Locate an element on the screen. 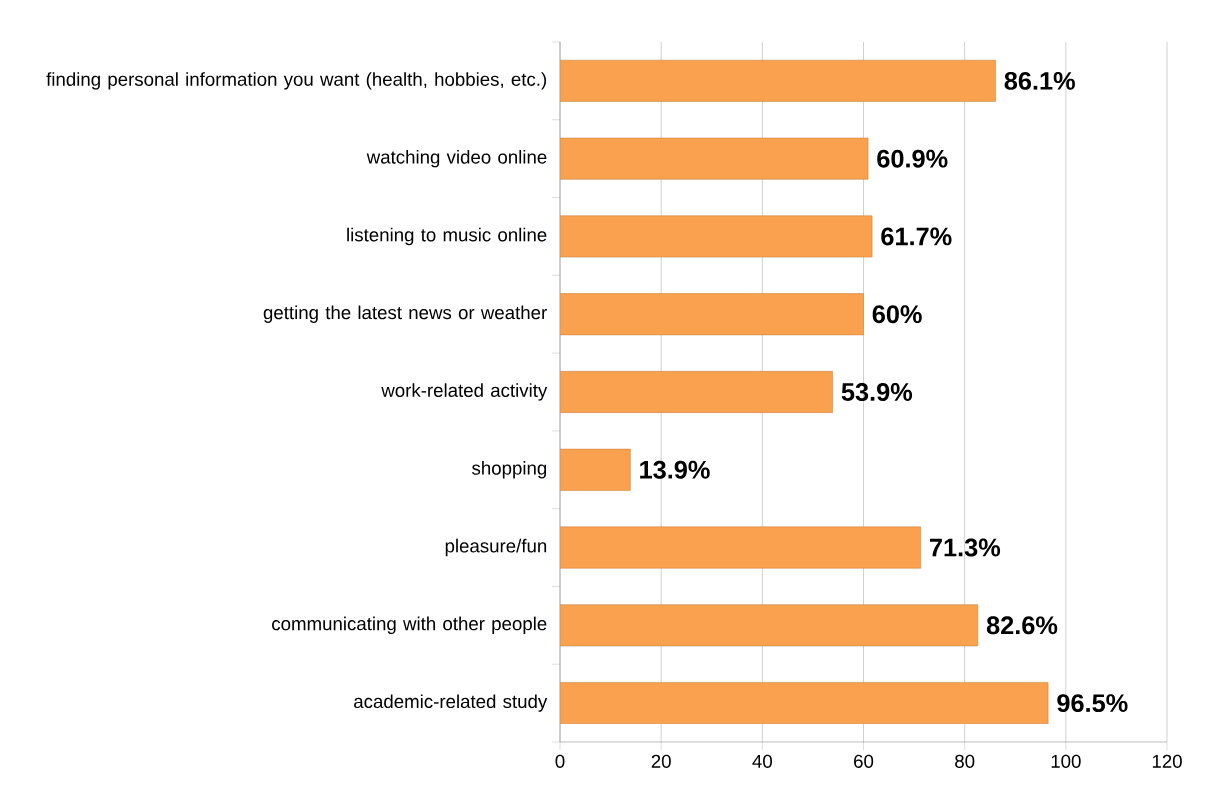 The image size is (1209, 805). x-tick-label: 0 is located at coordinates (560, 761).